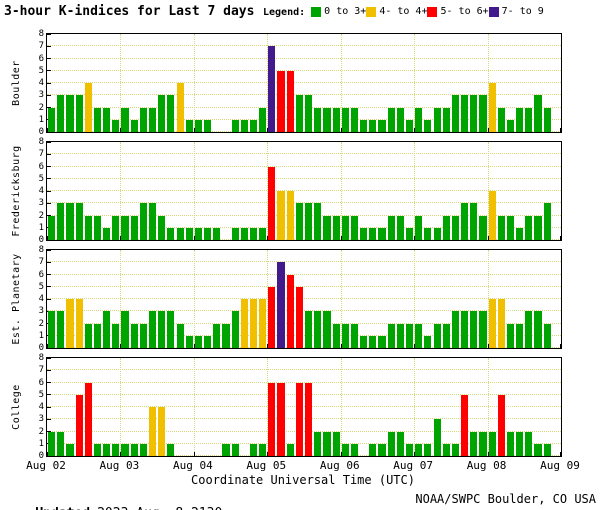  I want to click on y-tick-label: 6, so click(41, 274).